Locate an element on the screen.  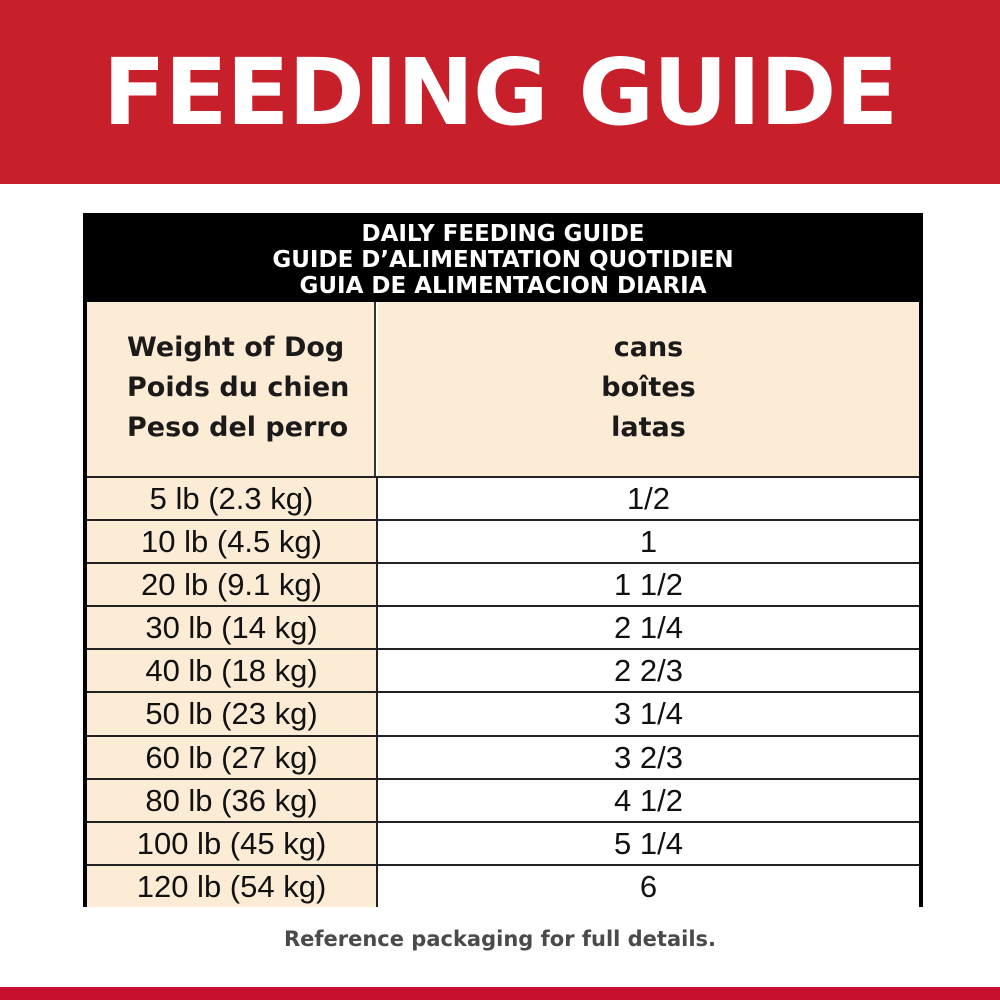
weight-cell: 50 lb (23 kg) is located at coordinates (232, 714).